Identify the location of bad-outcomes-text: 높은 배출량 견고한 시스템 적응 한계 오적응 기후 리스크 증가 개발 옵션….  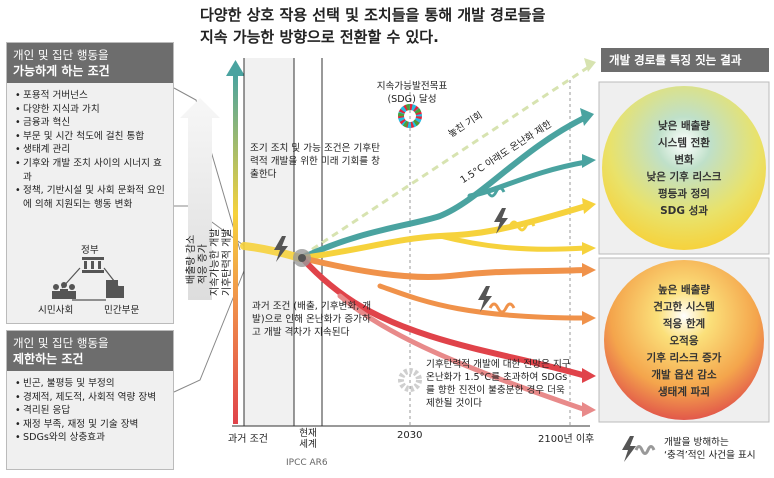
(684, 341).